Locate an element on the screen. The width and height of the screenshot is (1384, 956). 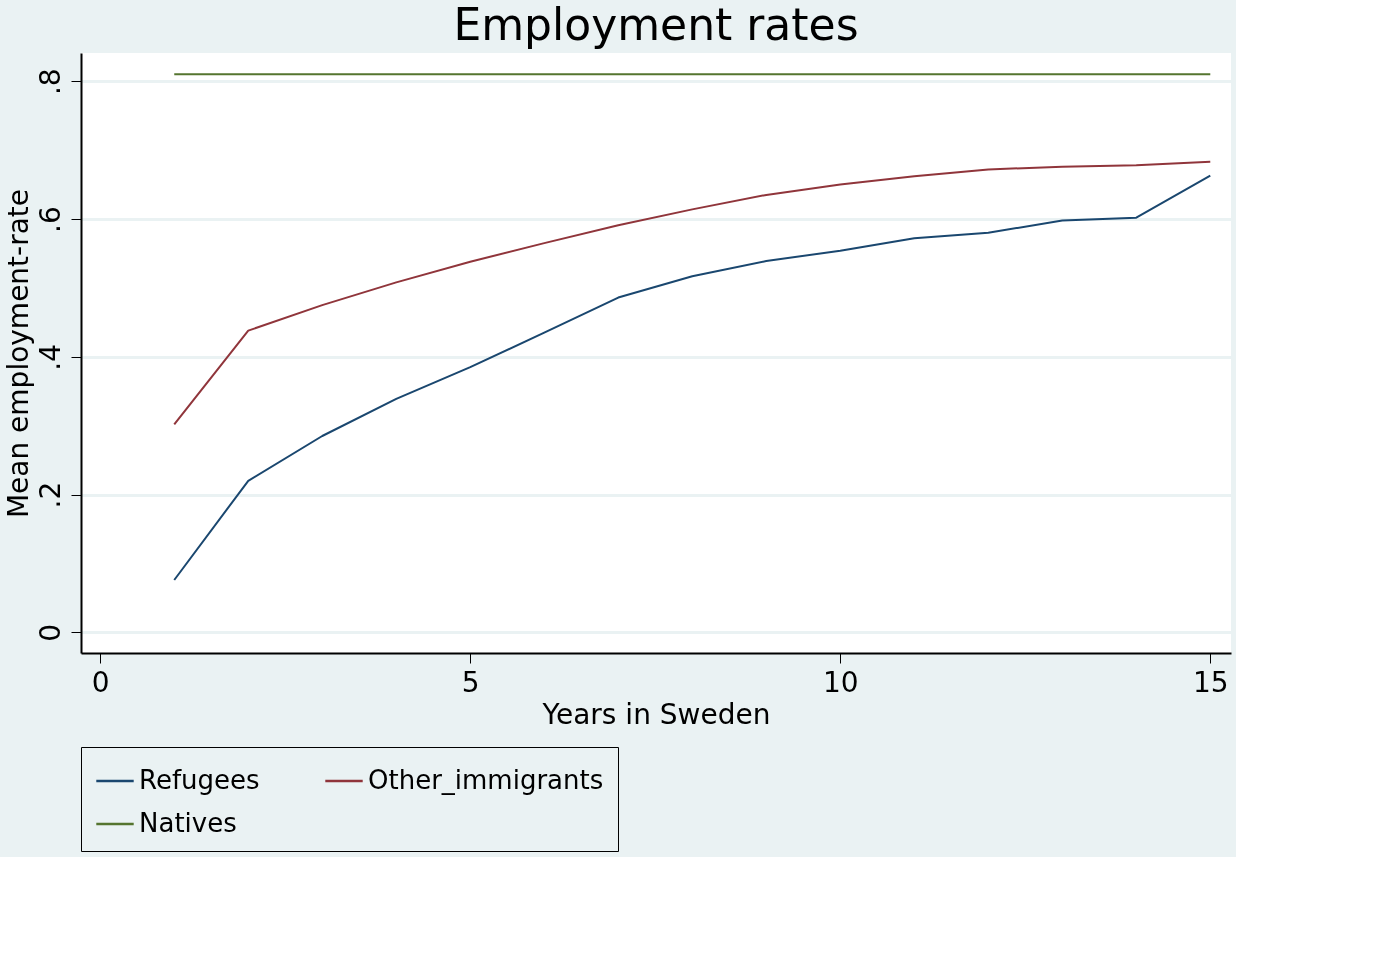
y-tick-label: .8 is located at coordinates (50, 82).